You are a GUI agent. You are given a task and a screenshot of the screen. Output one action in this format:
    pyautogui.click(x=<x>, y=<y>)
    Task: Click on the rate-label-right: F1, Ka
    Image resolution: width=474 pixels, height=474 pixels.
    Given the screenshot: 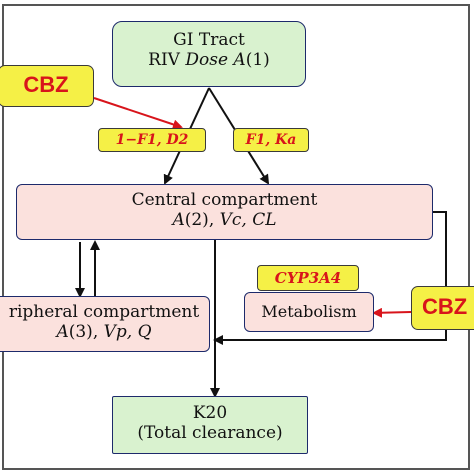 What is the action you would take?
    pyautogui.click(x=271, y=140)
    